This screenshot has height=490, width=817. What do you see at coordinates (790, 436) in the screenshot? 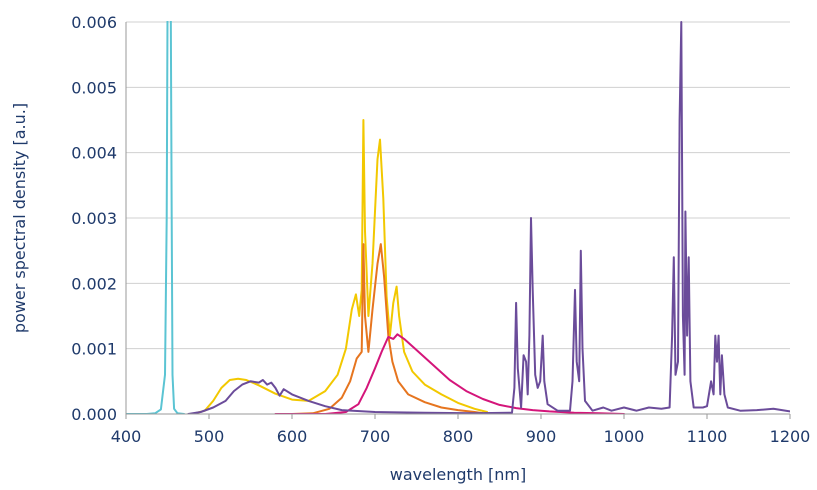
I see `x-tick-label: 1200` at bounding box center [790, 436].